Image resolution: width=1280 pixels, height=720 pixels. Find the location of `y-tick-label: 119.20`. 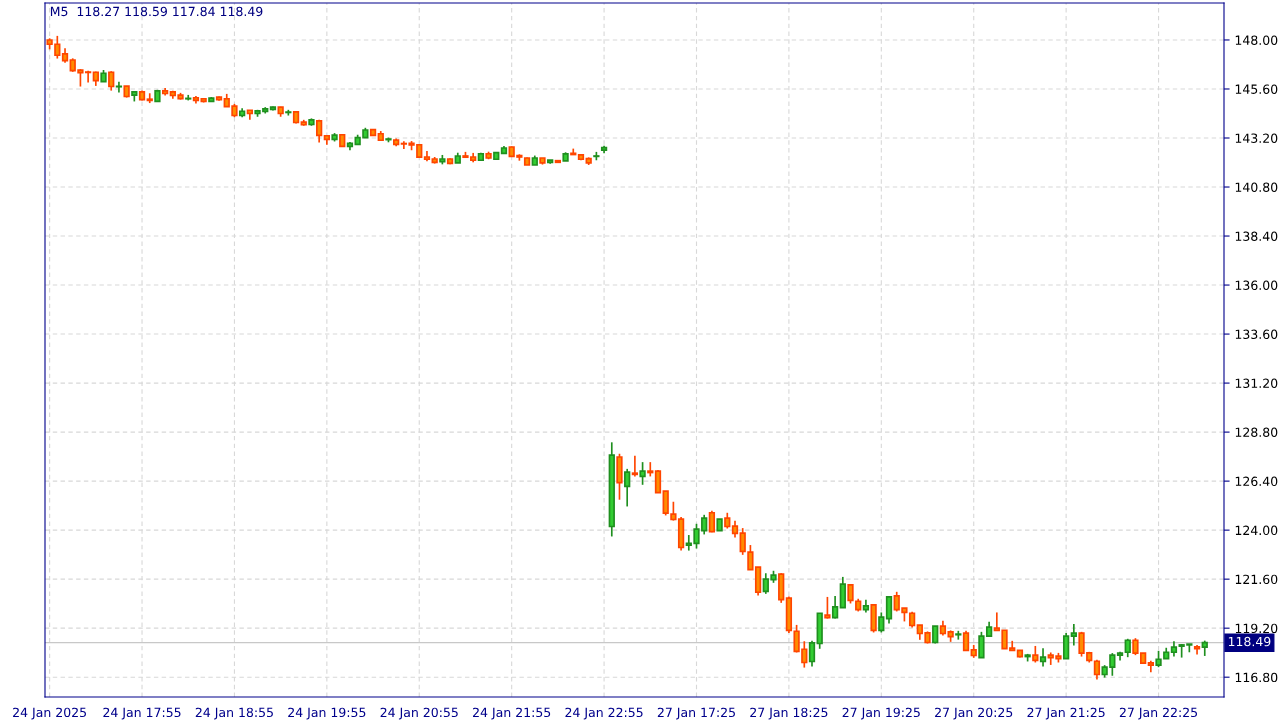

y-tick-label: 119.20 is located at coordinates (1256, 628).